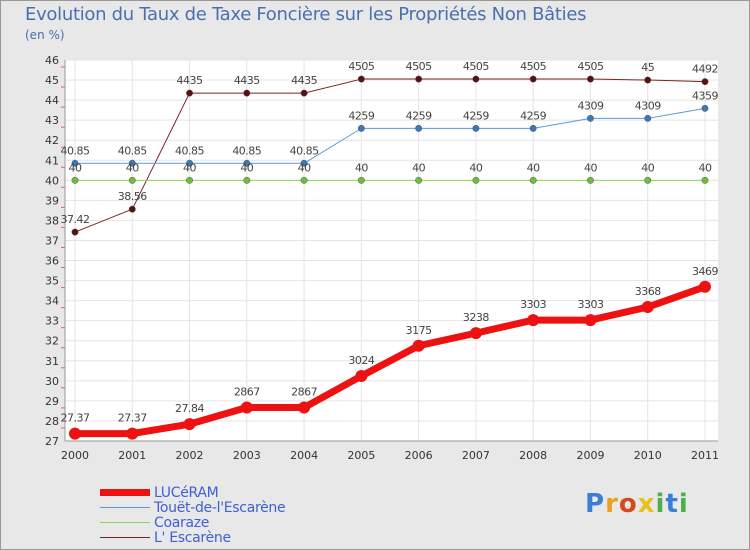 The image size is (750, 550). What do you see at coordinates (590, 304) in the screenshot?
I see `data-label: 3303` at bounding box center [590, 304].